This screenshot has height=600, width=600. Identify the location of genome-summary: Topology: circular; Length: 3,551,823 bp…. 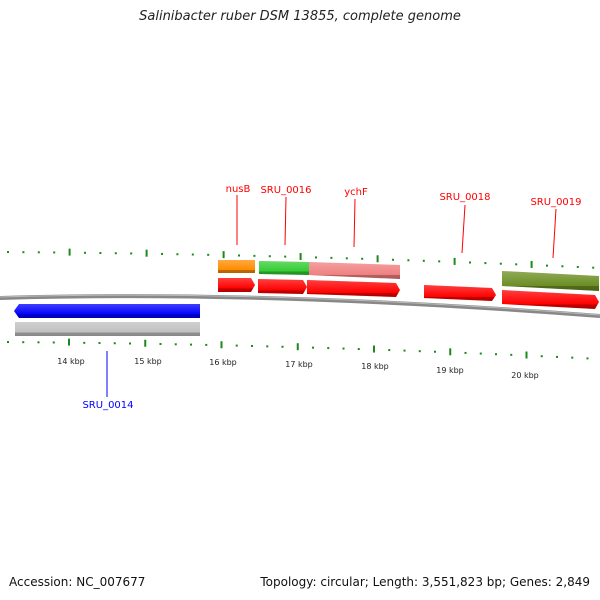
(425, 582).